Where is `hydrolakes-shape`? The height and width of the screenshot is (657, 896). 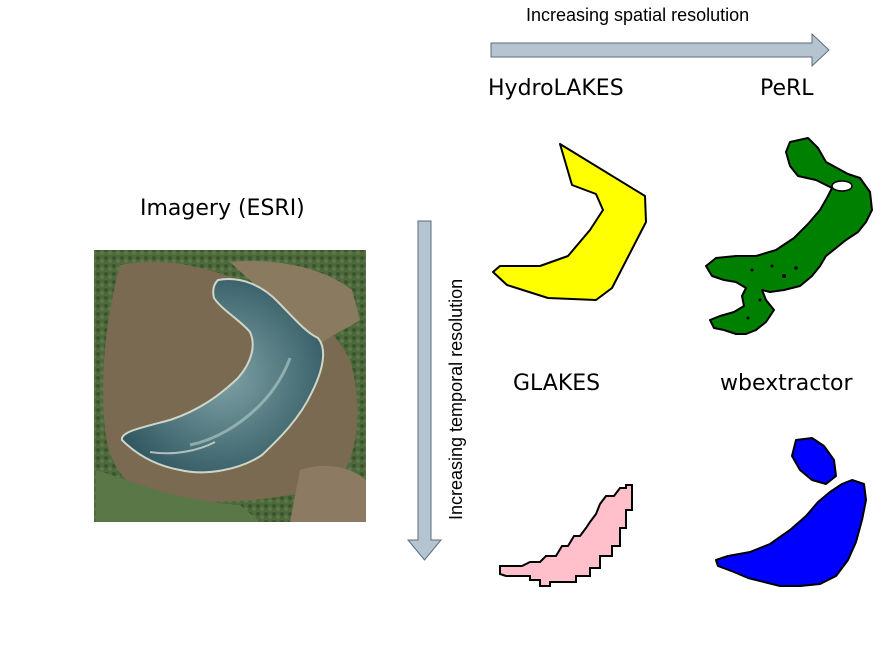 hydrolakes-shape is located at coordinates (569, 222).